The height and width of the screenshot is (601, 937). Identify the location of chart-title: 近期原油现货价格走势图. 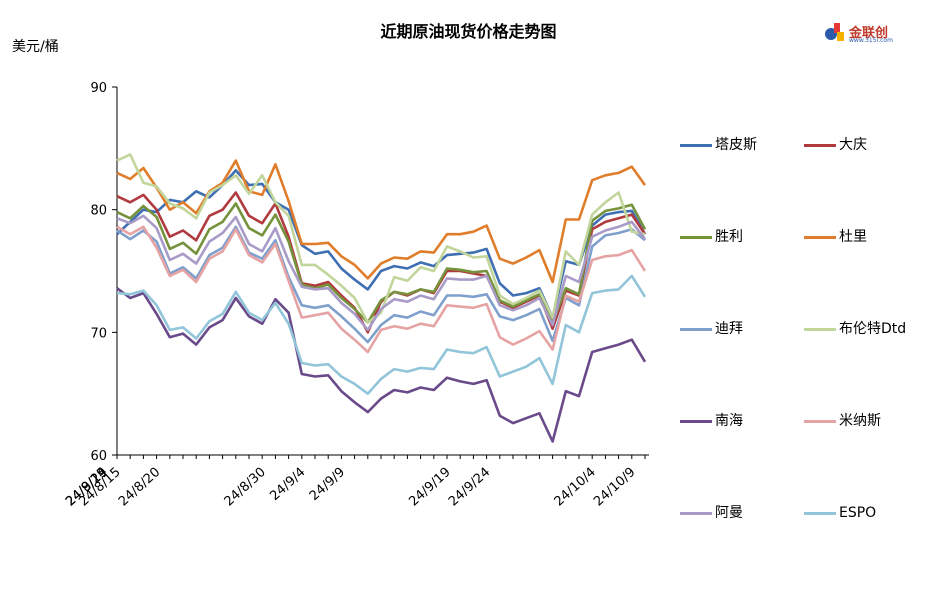
(468, 31).